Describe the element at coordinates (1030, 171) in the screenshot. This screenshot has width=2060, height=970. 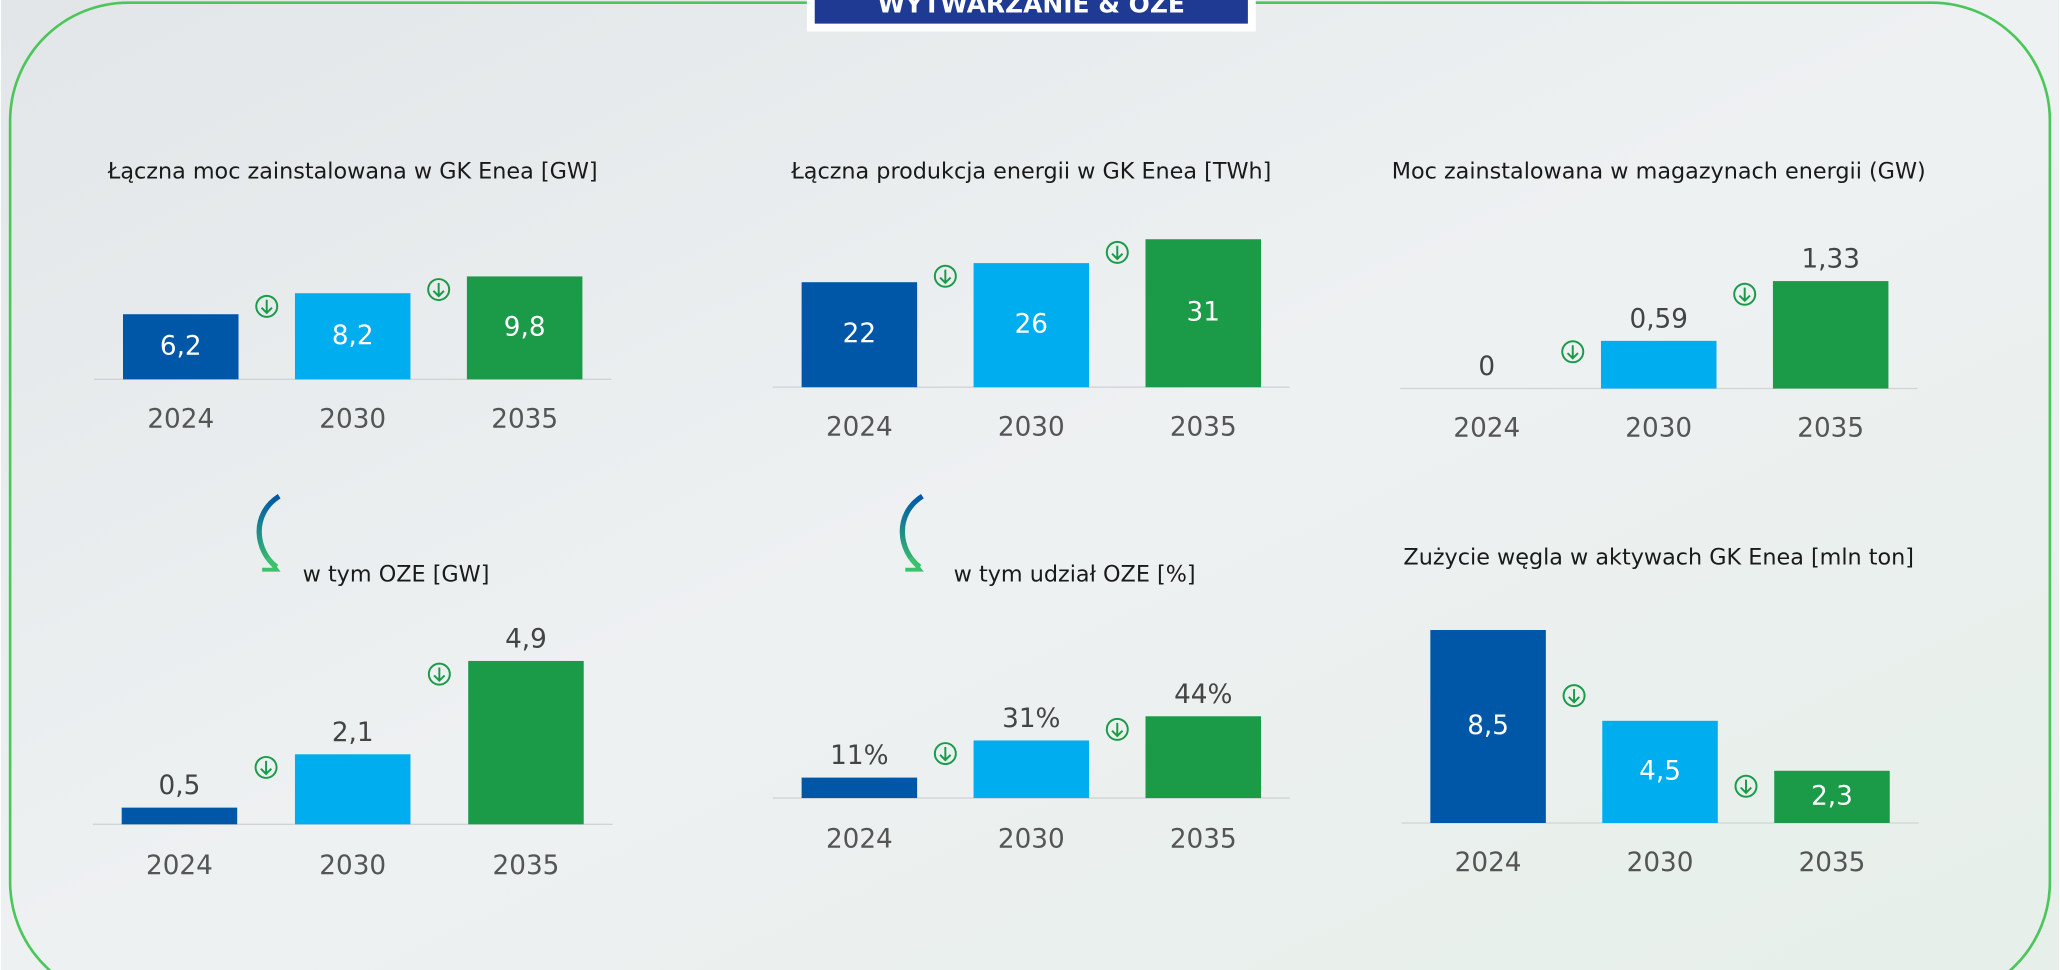
I see `chart-title: Łączna produkcja energii w GK Enea [TWh]` at that location.